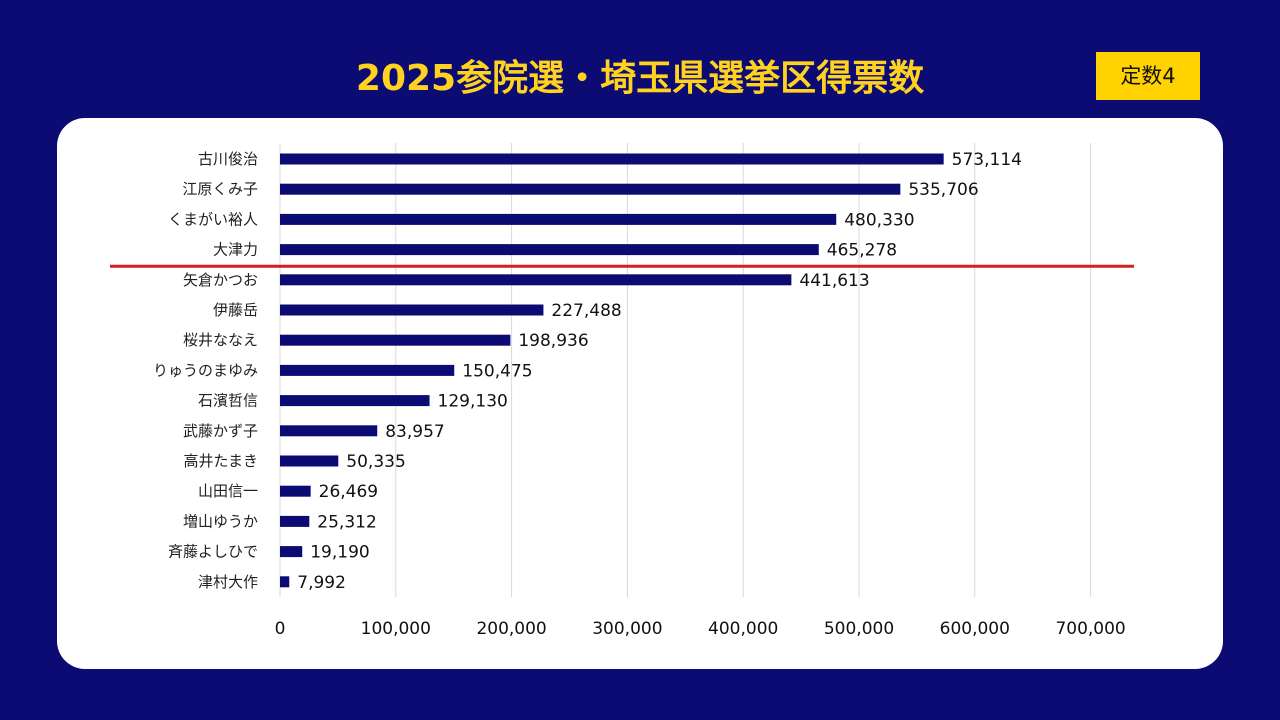  Describe the element at coordinates (879, 220) in the screenshot. I see `value-label: 480,330` at that location.